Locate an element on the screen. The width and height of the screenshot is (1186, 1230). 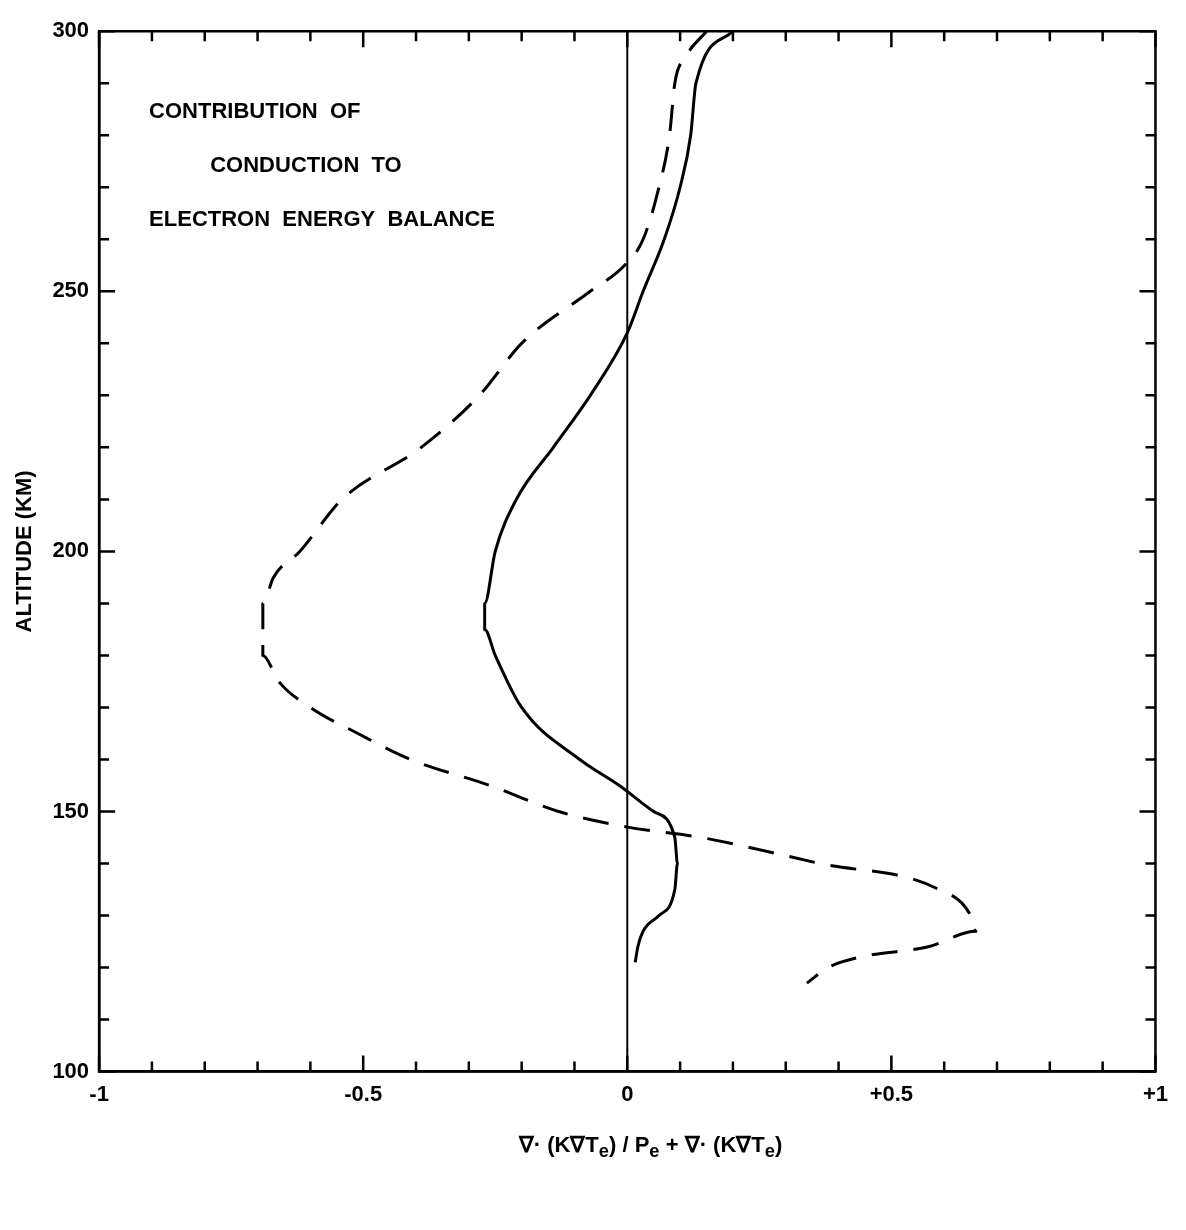
x-tick-label: -0.5 is located at coordinates (363, 1093).